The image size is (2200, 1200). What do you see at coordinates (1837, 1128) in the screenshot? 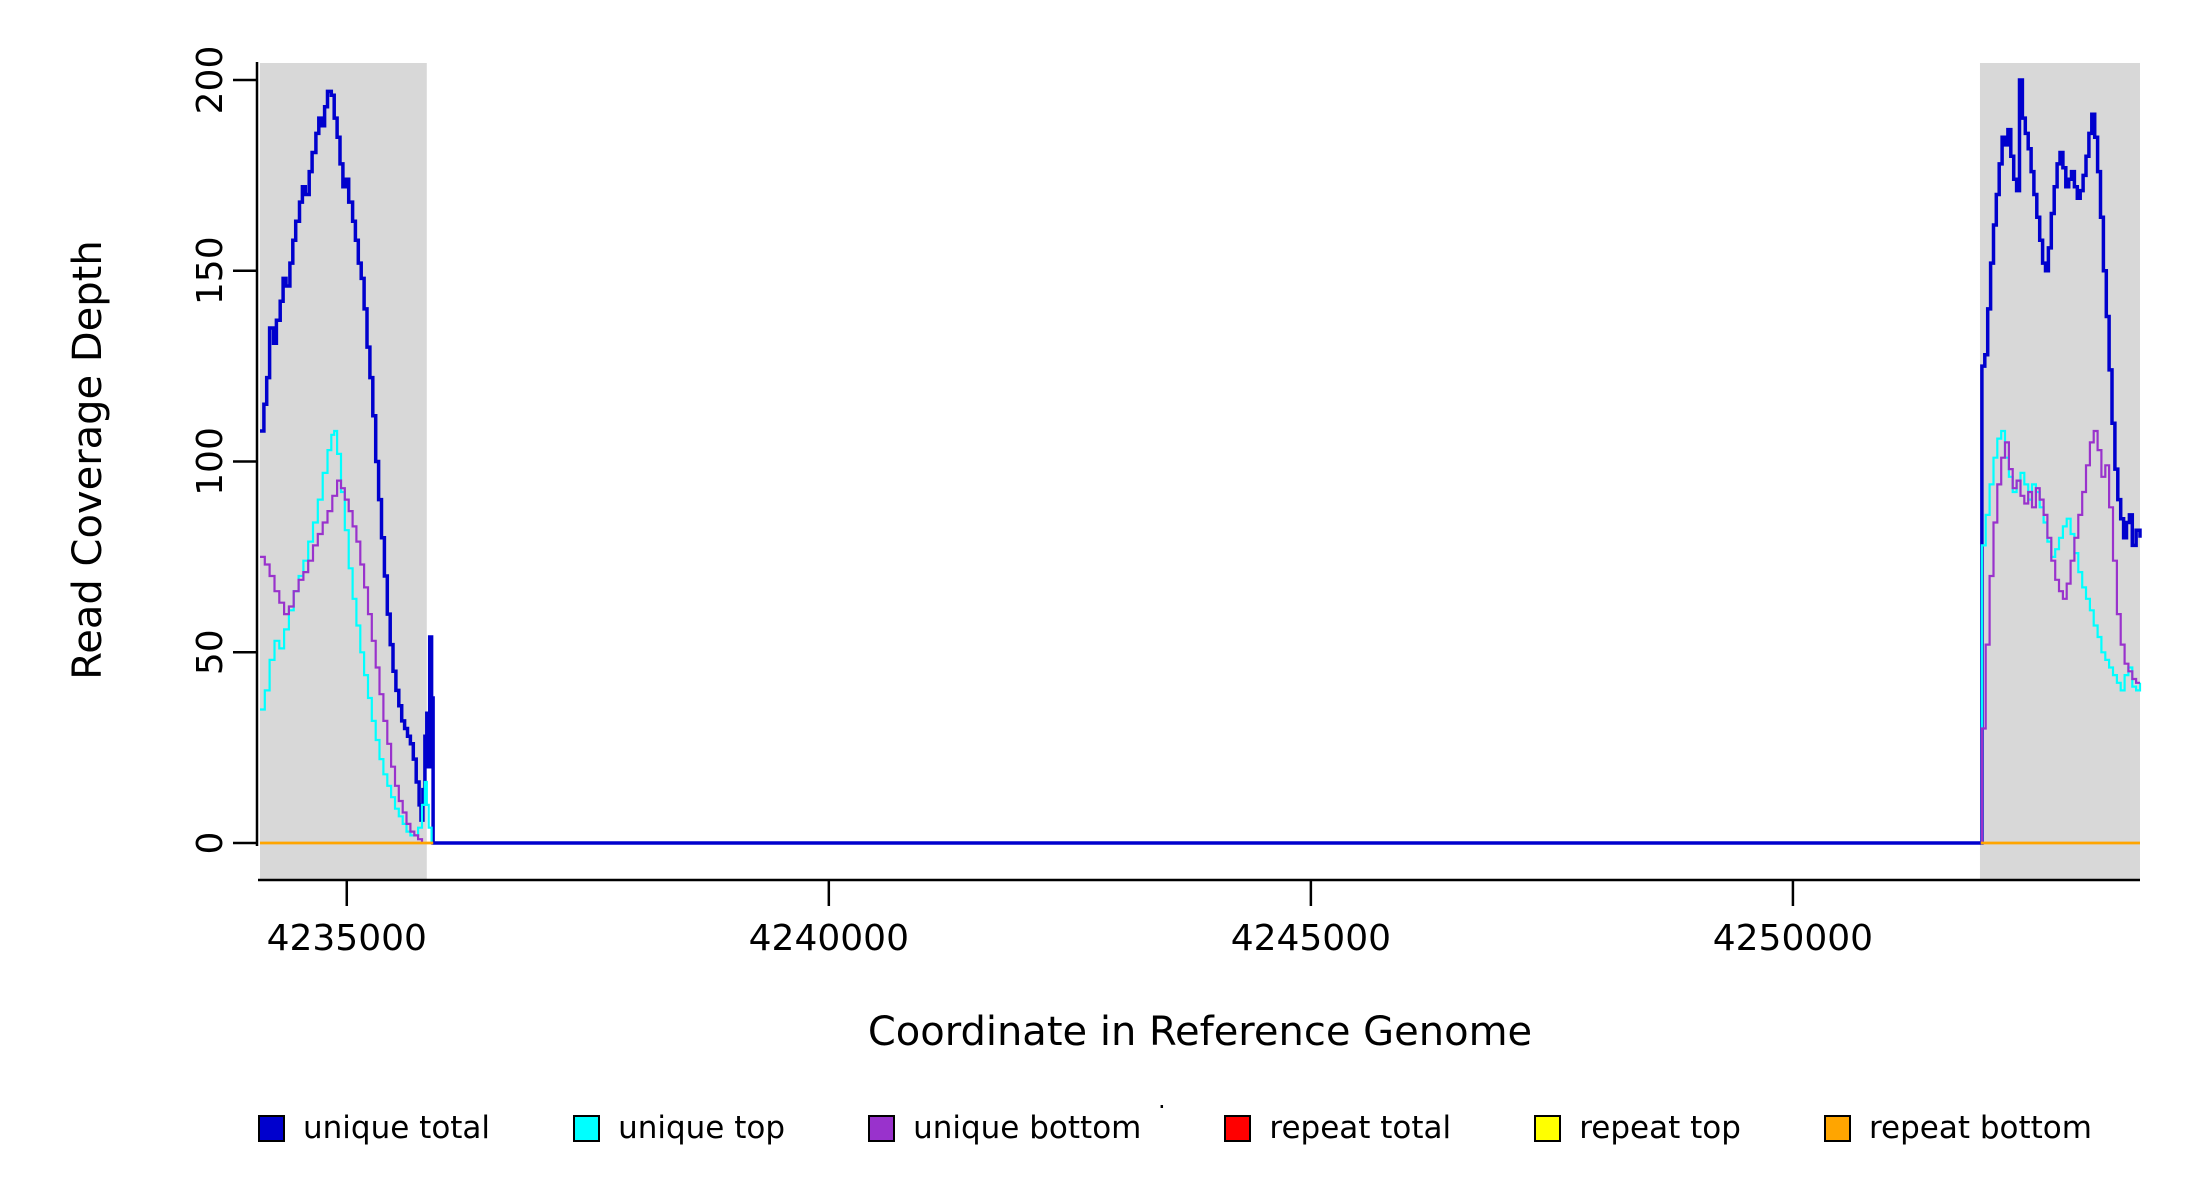
I see `legend-swatch-repeat-bottom` at bounding box center [1837, 1128].